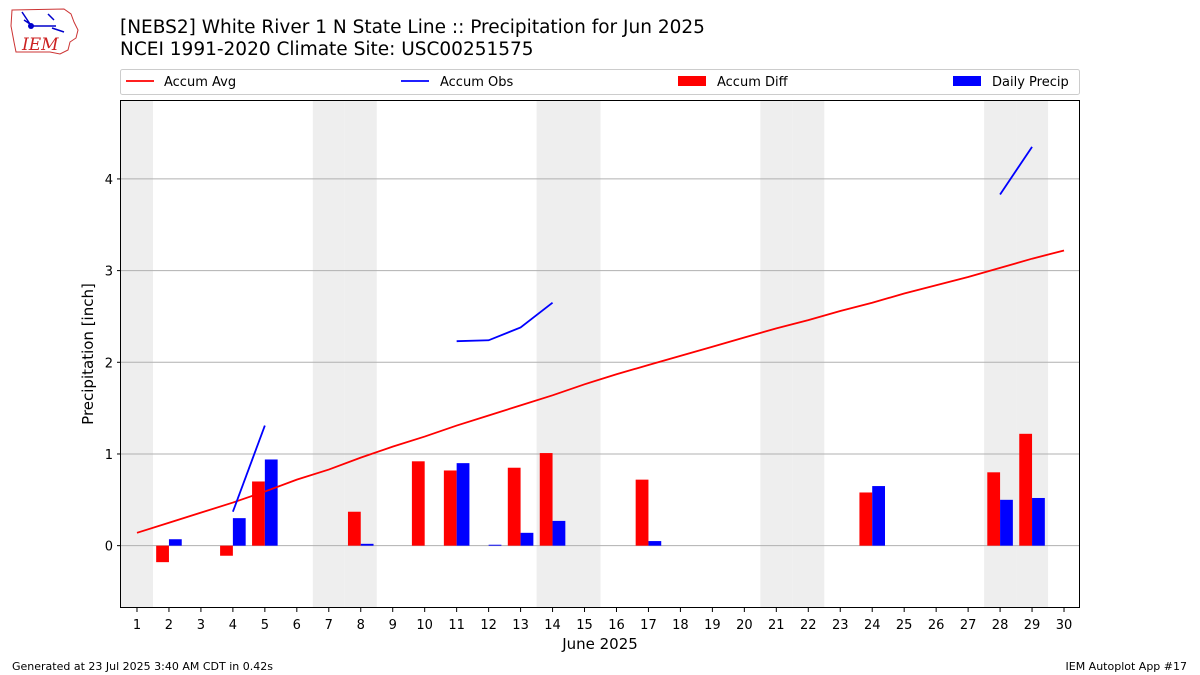  Describe the element at coordinates (109, 272) in the screenshot. I see `y-tick-label-3: 3` at that location.